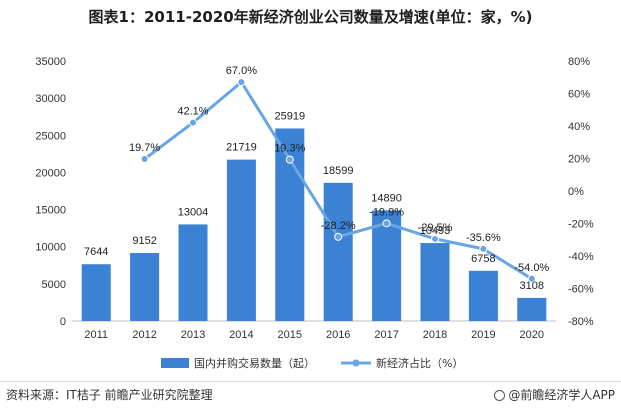 The width and height of the screenshot is (621, 414). Describe the element at coordinates (338, 226) in the screenshot. I see `line-data-label: -28.2%` at that location.